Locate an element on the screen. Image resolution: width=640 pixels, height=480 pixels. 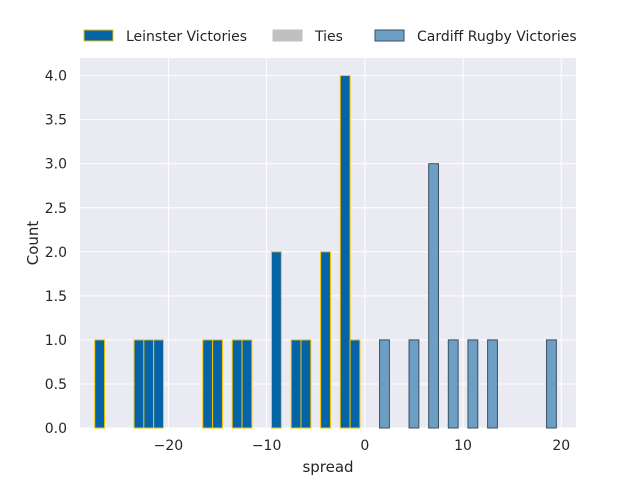
y-tick-label: 2.5 is located at coordinates (56, 209).